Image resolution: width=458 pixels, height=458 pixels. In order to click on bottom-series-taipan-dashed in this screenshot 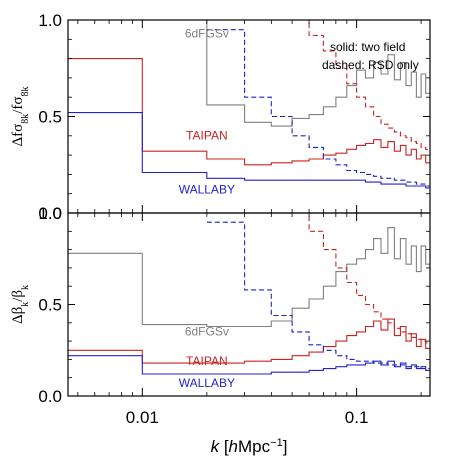, I will do `click(369, 278)`.